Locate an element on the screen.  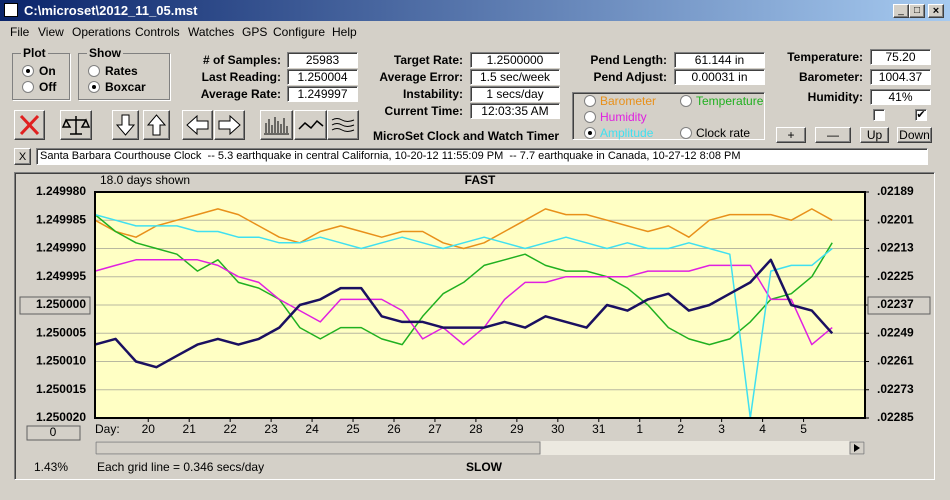
field-value: 61.144 in is located at coordinates (719, 60).